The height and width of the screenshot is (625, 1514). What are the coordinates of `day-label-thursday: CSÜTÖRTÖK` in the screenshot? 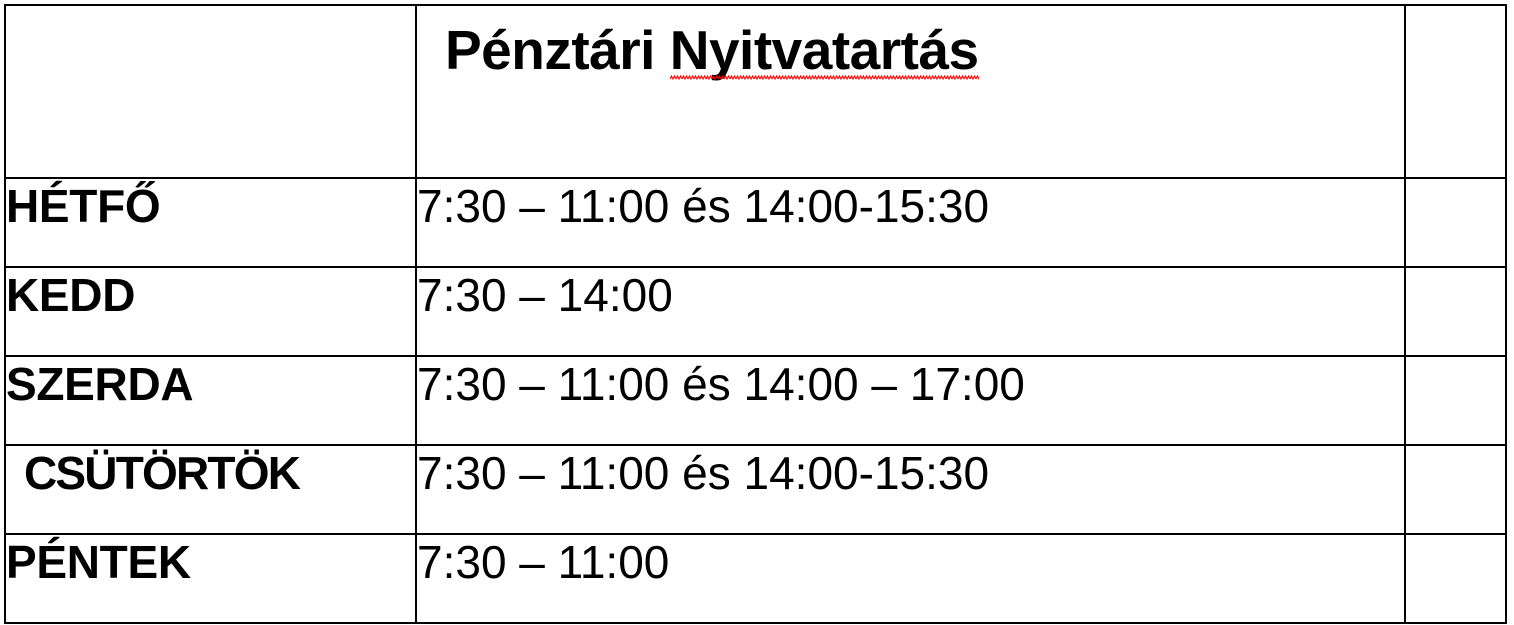 It's located at (210, 489).